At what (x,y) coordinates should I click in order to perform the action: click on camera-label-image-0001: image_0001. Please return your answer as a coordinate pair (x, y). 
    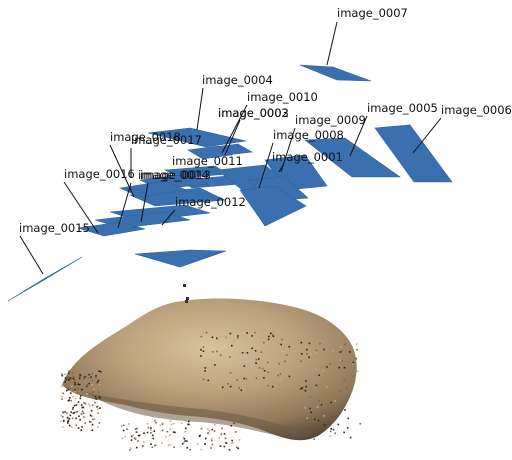
    Looking at the image, I should click on (307, 157).